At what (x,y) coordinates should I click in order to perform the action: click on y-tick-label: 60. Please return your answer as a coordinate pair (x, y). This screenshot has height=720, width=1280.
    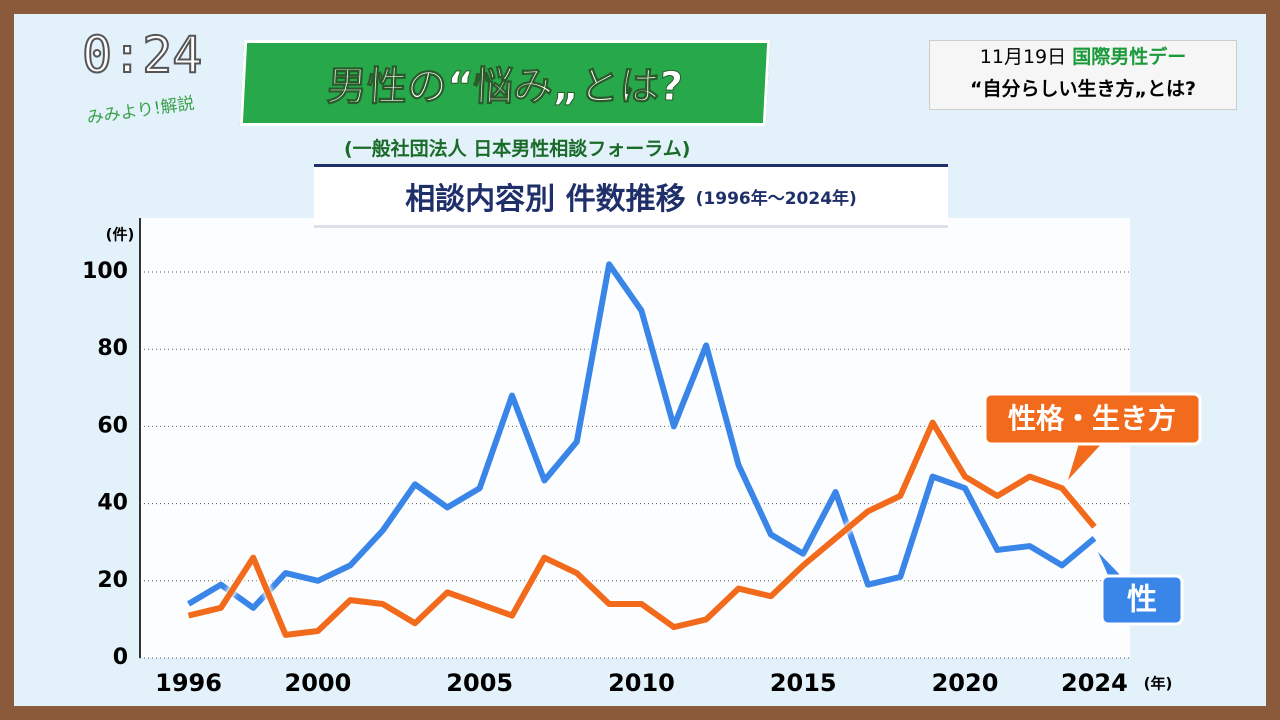
    Looking at the image, I should click on (112, 425).